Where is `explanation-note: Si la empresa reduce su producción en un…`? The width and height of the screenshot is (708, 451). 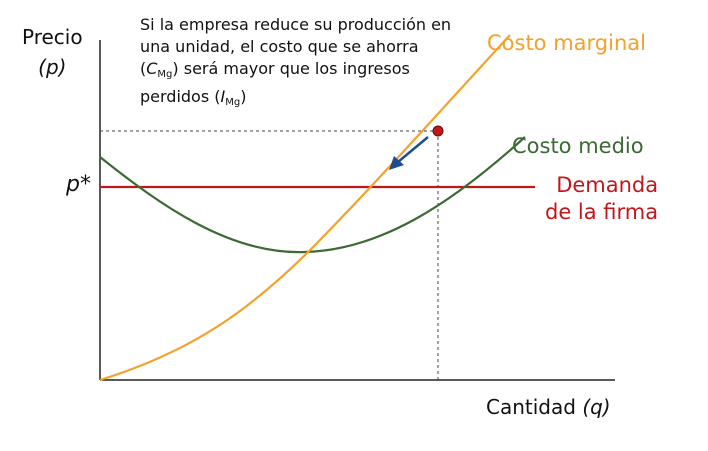
explanation-note: Si la empresa reduce su producción en un… is located at coordinates (315, 64).